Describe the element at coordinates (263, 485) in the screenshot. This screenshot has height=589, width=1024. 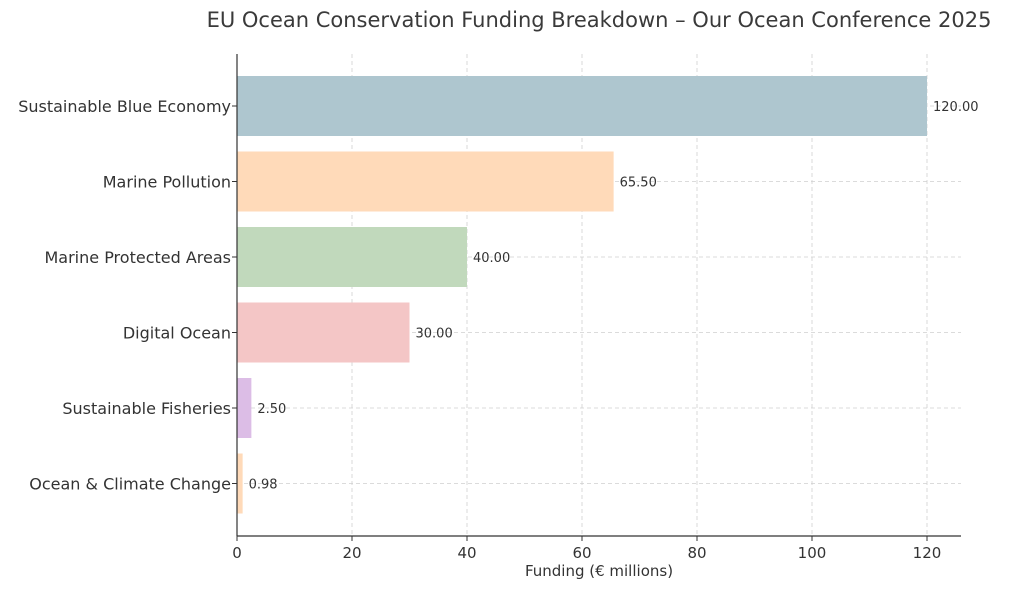
I see `value-label-5: 0.98` at that location.